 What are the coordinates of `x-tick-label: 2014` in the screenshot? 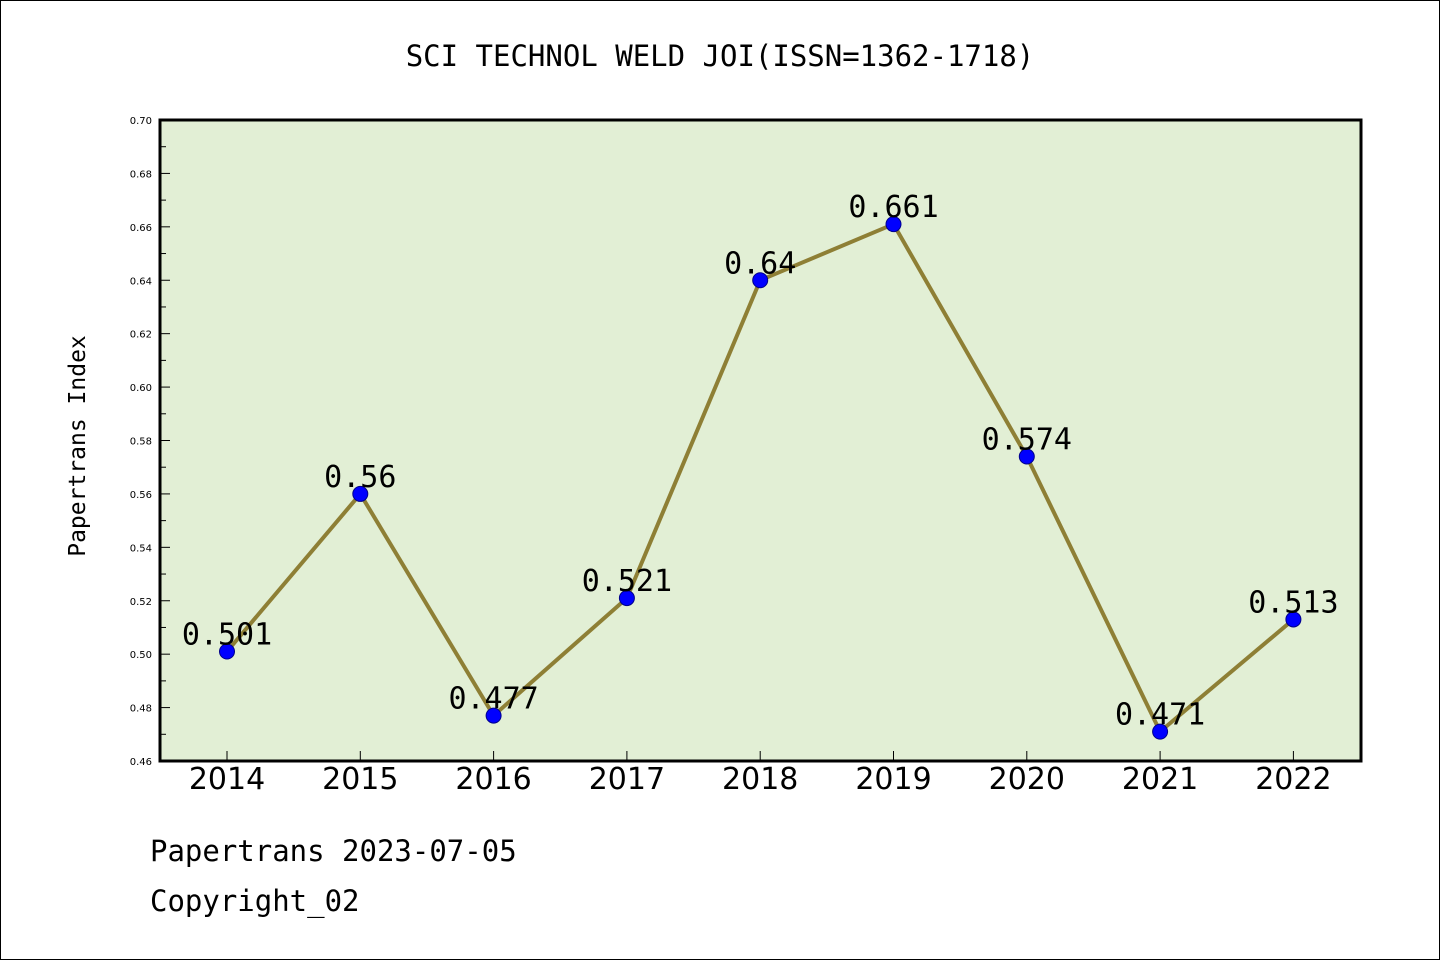 It's located at (227, 779).